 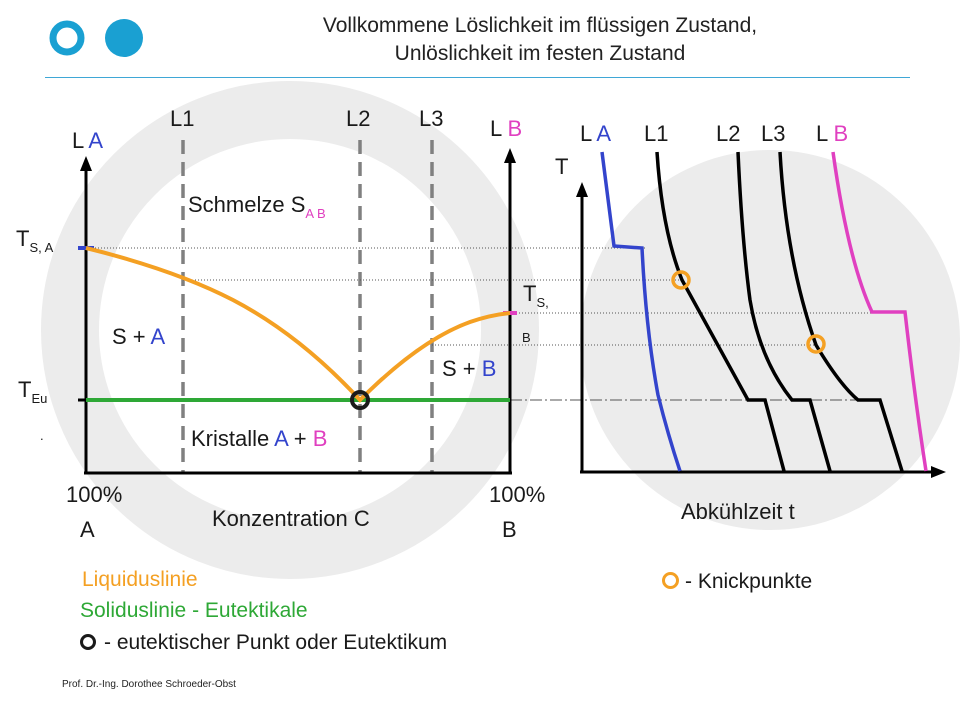 What do you see at coordinates (561, 166) in the screenshot?
I see `cooling-y-label: T` at bounding box center [561, 166].